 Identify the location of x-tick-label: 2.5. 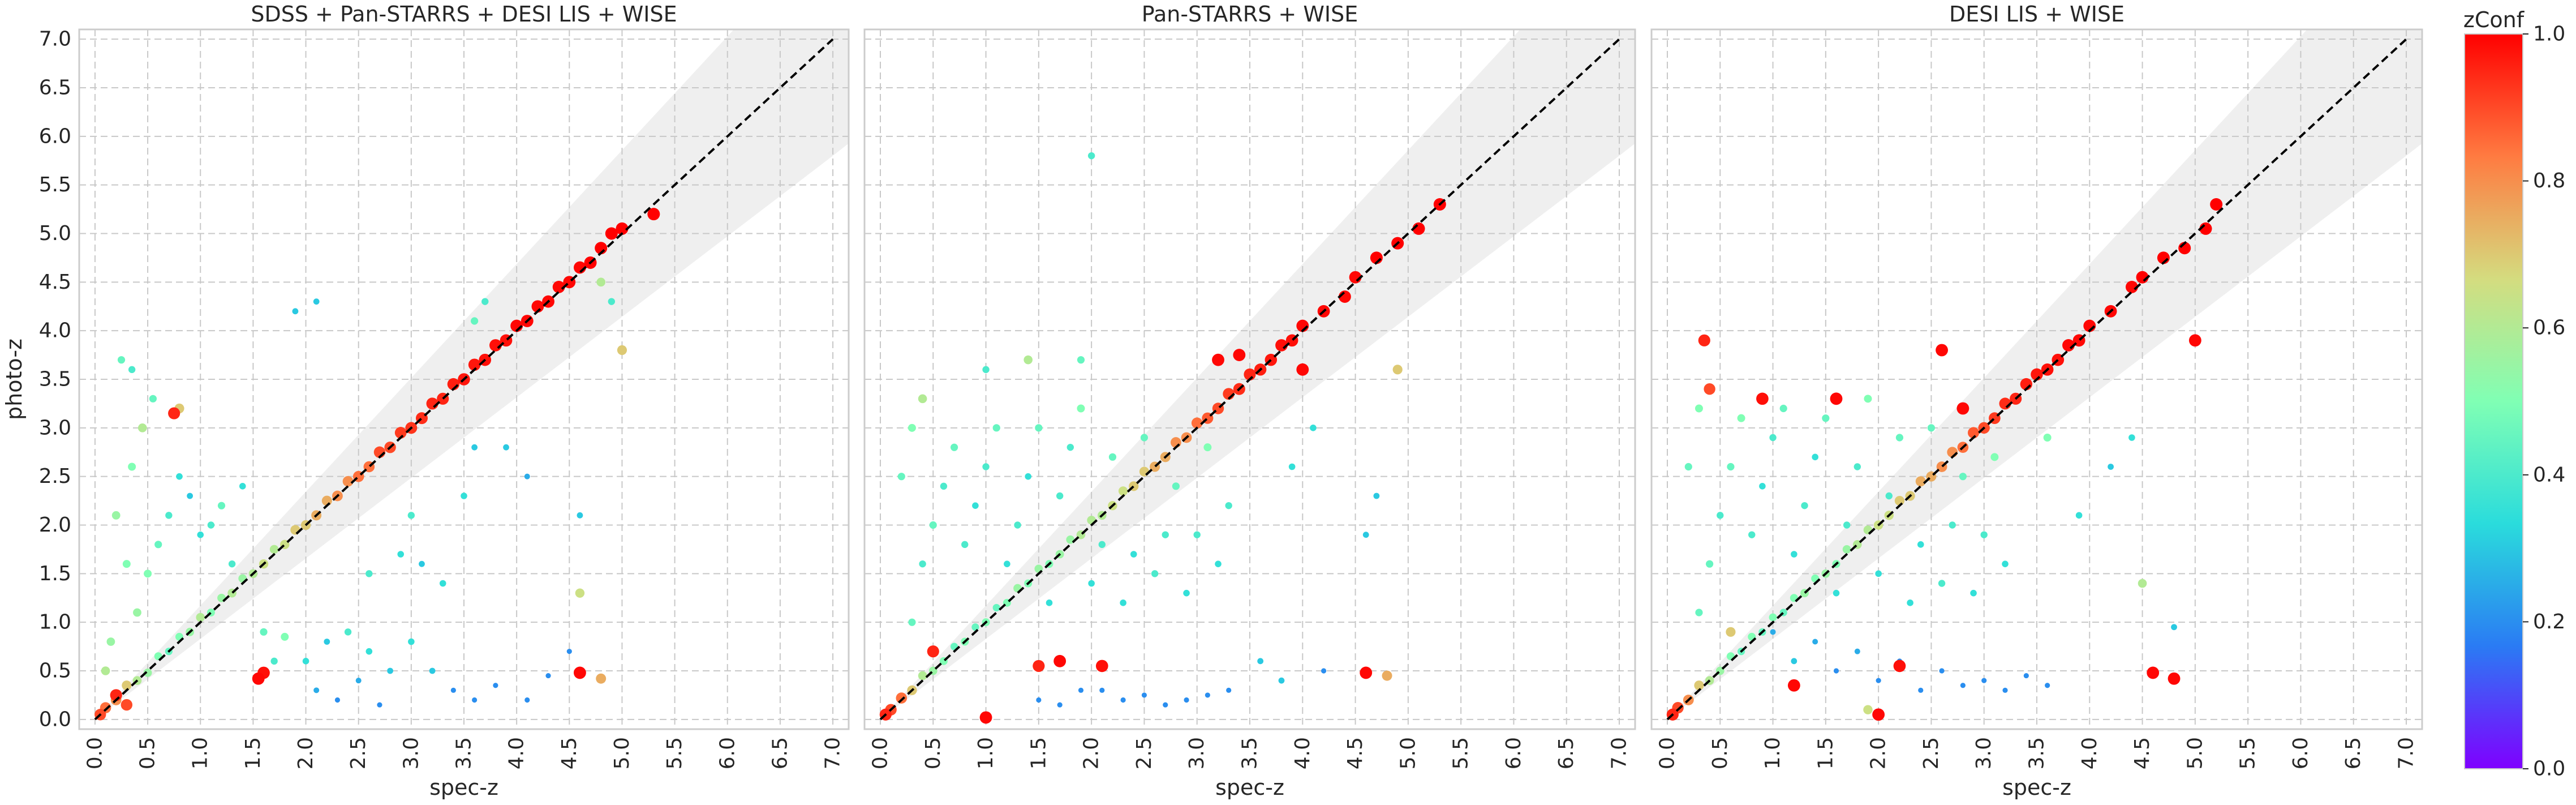
(1932, 753).